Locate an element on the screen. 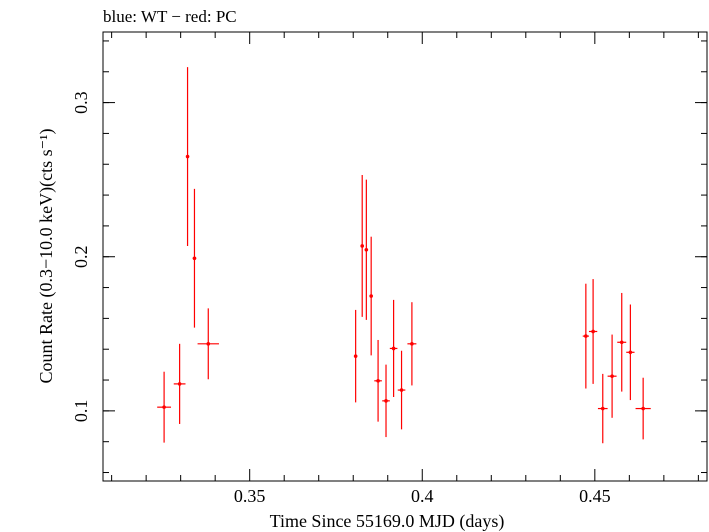 The image size is (709, 532). x-tick-label: 0.4 is located at coordinates (422, 496).